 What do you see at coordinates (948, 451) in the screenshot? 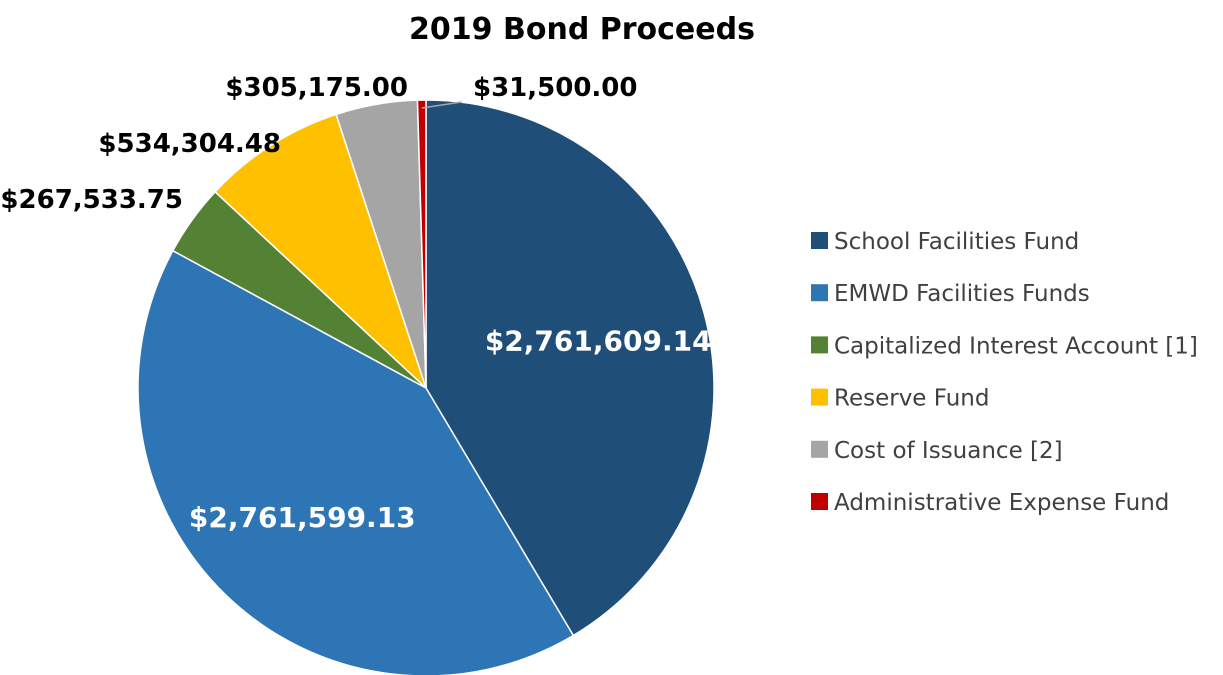
I see `legend-label-cost-of-issuance-2: Cost of Issuance [2]` at bounding box center [948, 451].